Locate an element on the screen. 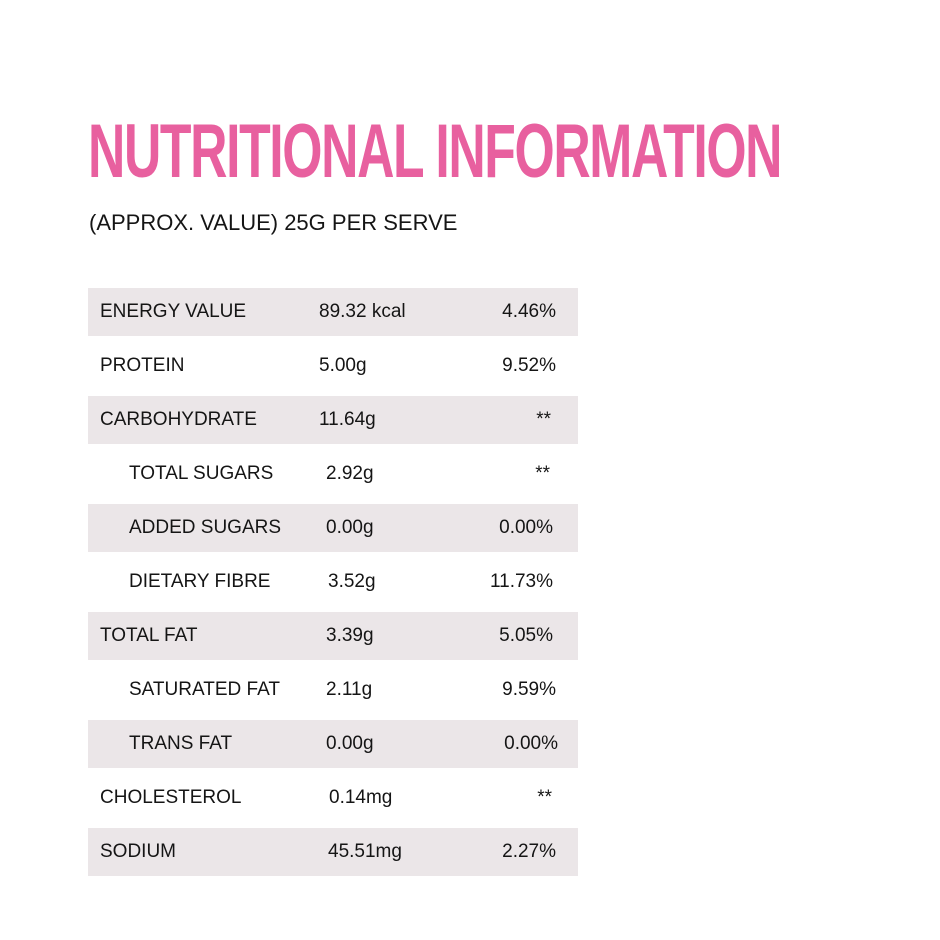 Image resolution: width=940 pixels, height=940 pixels. nutrient-name: TOTAL SUGARS is located at coordinates (201, 473).